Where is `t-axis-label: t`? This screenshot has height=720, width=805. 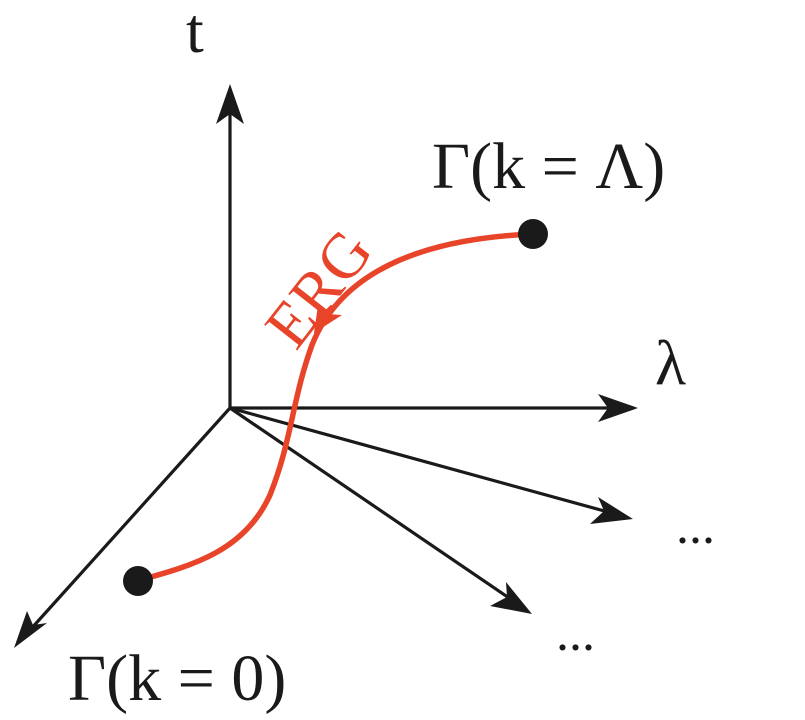 t-axis-label: t is located at coordinates (195, 33).